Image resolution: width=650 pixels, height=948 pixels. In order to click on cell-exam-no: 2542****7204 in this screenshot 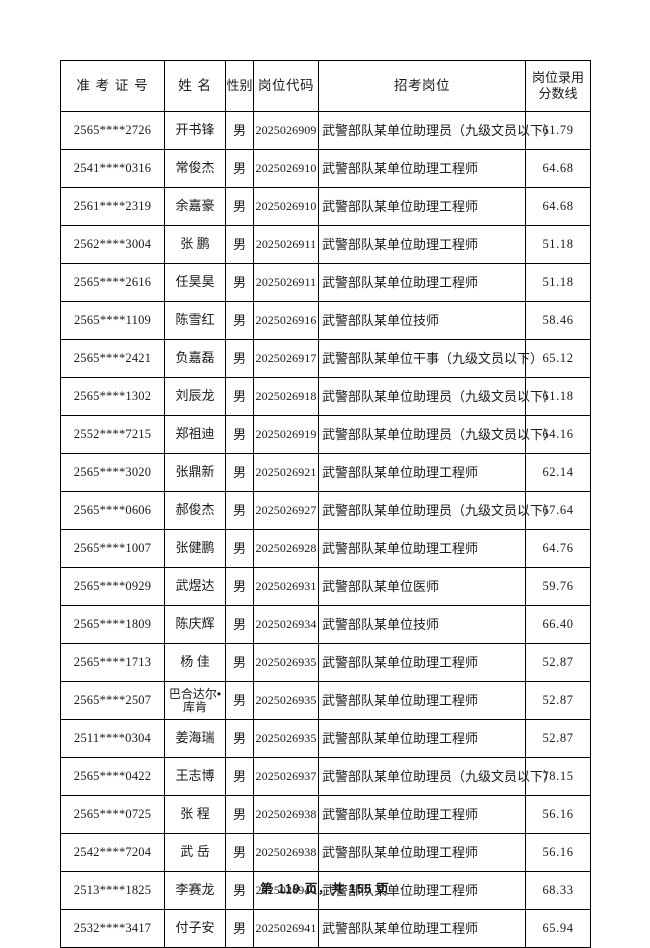, I will do `click(112, 852)`.